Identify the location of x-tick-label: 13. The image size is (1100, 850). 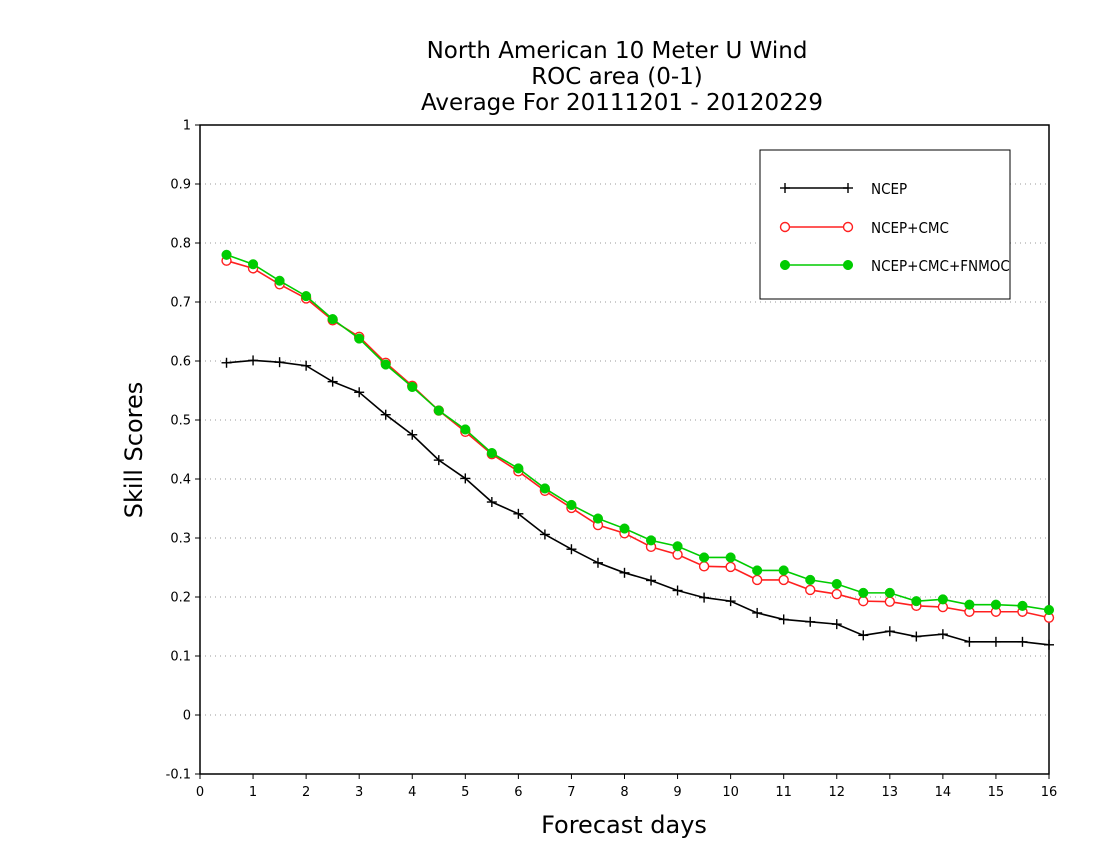
(890, 792).